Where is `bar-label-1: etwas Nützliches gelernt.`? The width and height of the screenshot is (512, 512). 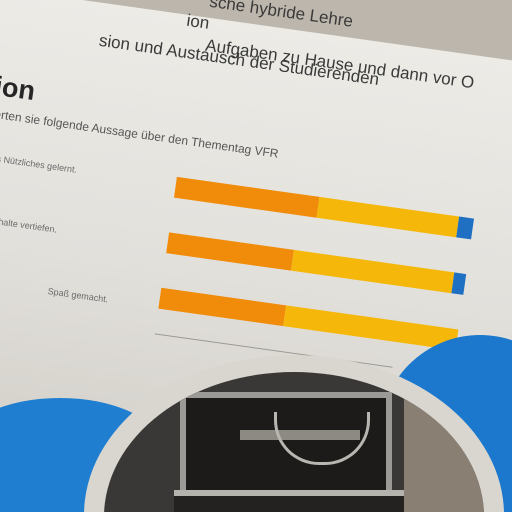 bar-label-1: etwas Nützliches gelernt. is located at coordinates (39, 163).